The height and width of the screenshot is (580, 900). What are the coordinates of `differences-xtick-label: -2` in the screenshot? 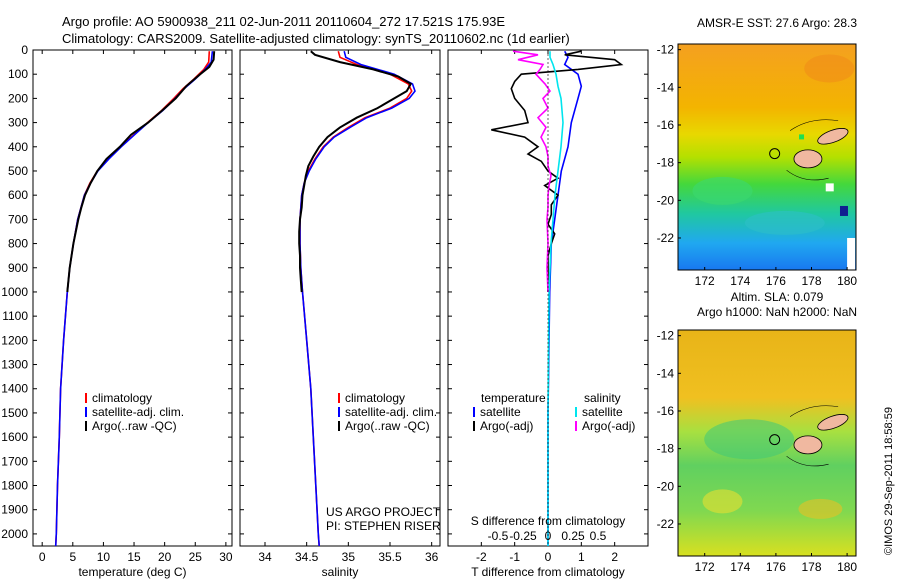 It's located at (481, 557).